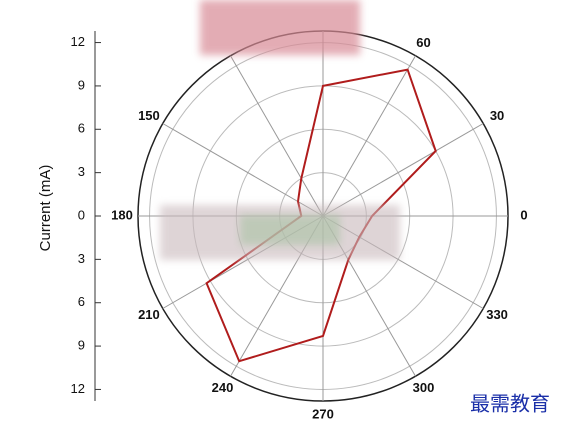 The image size is (574, 440). What do you see at coordinates (149, 115) in the screenshot?
I see `angle-label: 150` at bounding box center [149, 115].